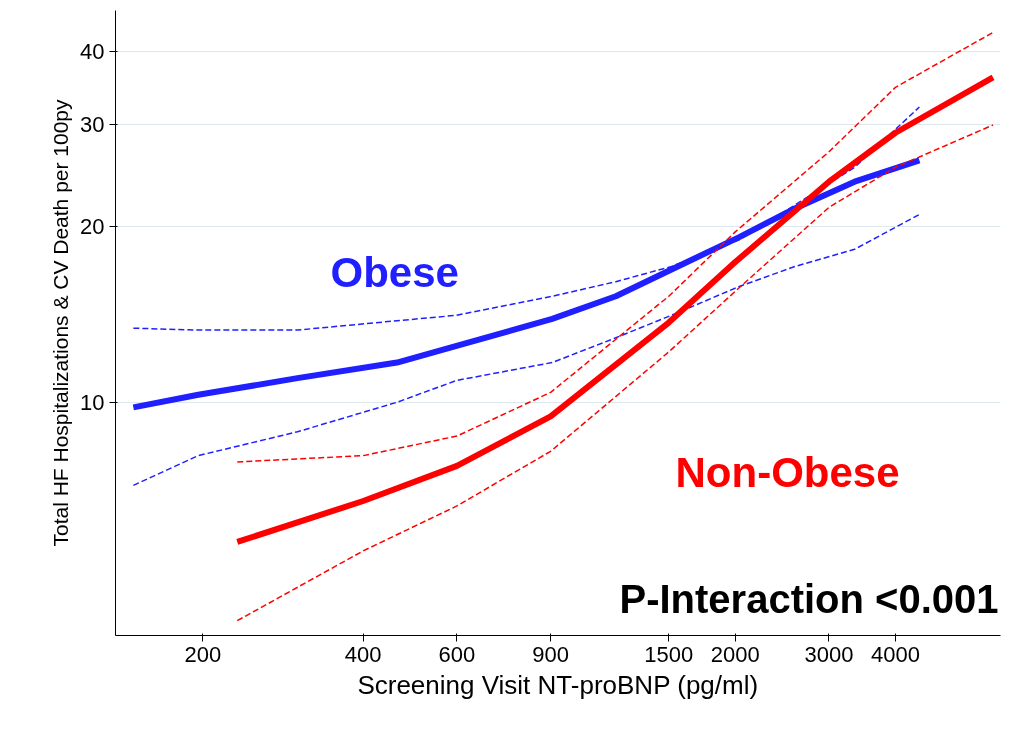  Describe the element at coordinates (203, 654) in the screenshot. I see `x-tick-label: 200` at that location.